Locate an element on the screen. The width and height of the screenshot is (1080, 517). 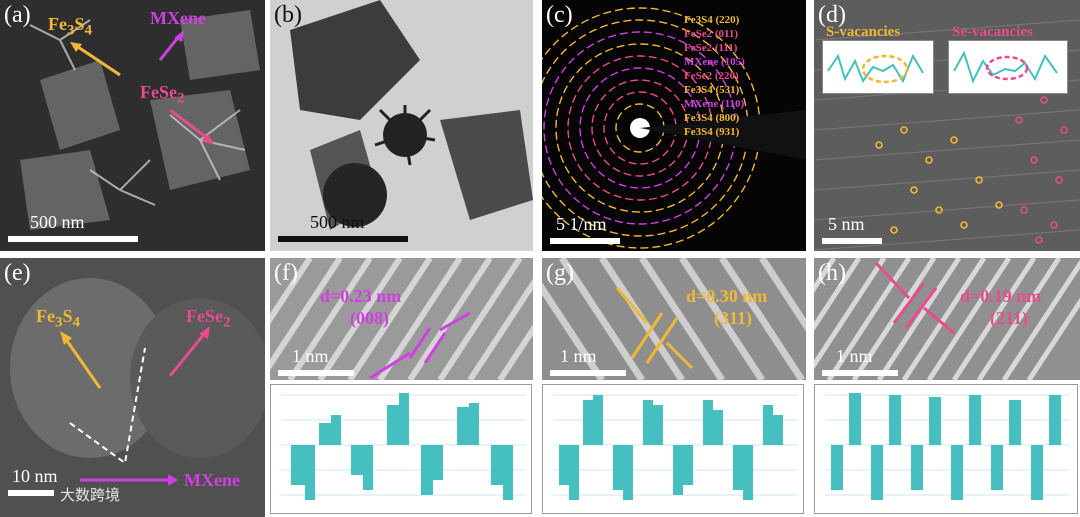
panel-f-lattice-fringes: d=0.23 nm (008) (f) 1 nm is located at coordinates (401, 387).